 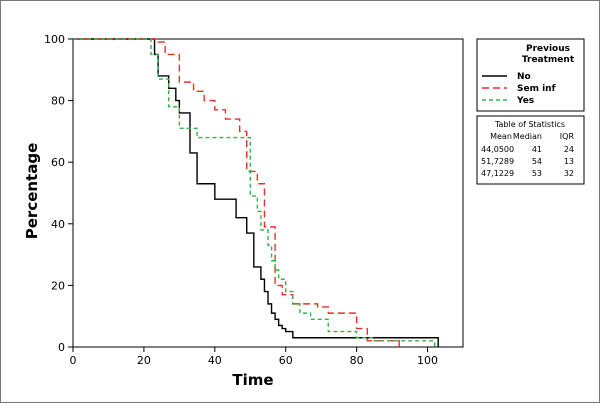 What do you see at coordinates (497, 173) in the screenshot?
I see `stats-cell: 47,1229` at bounding box center [497, 173].